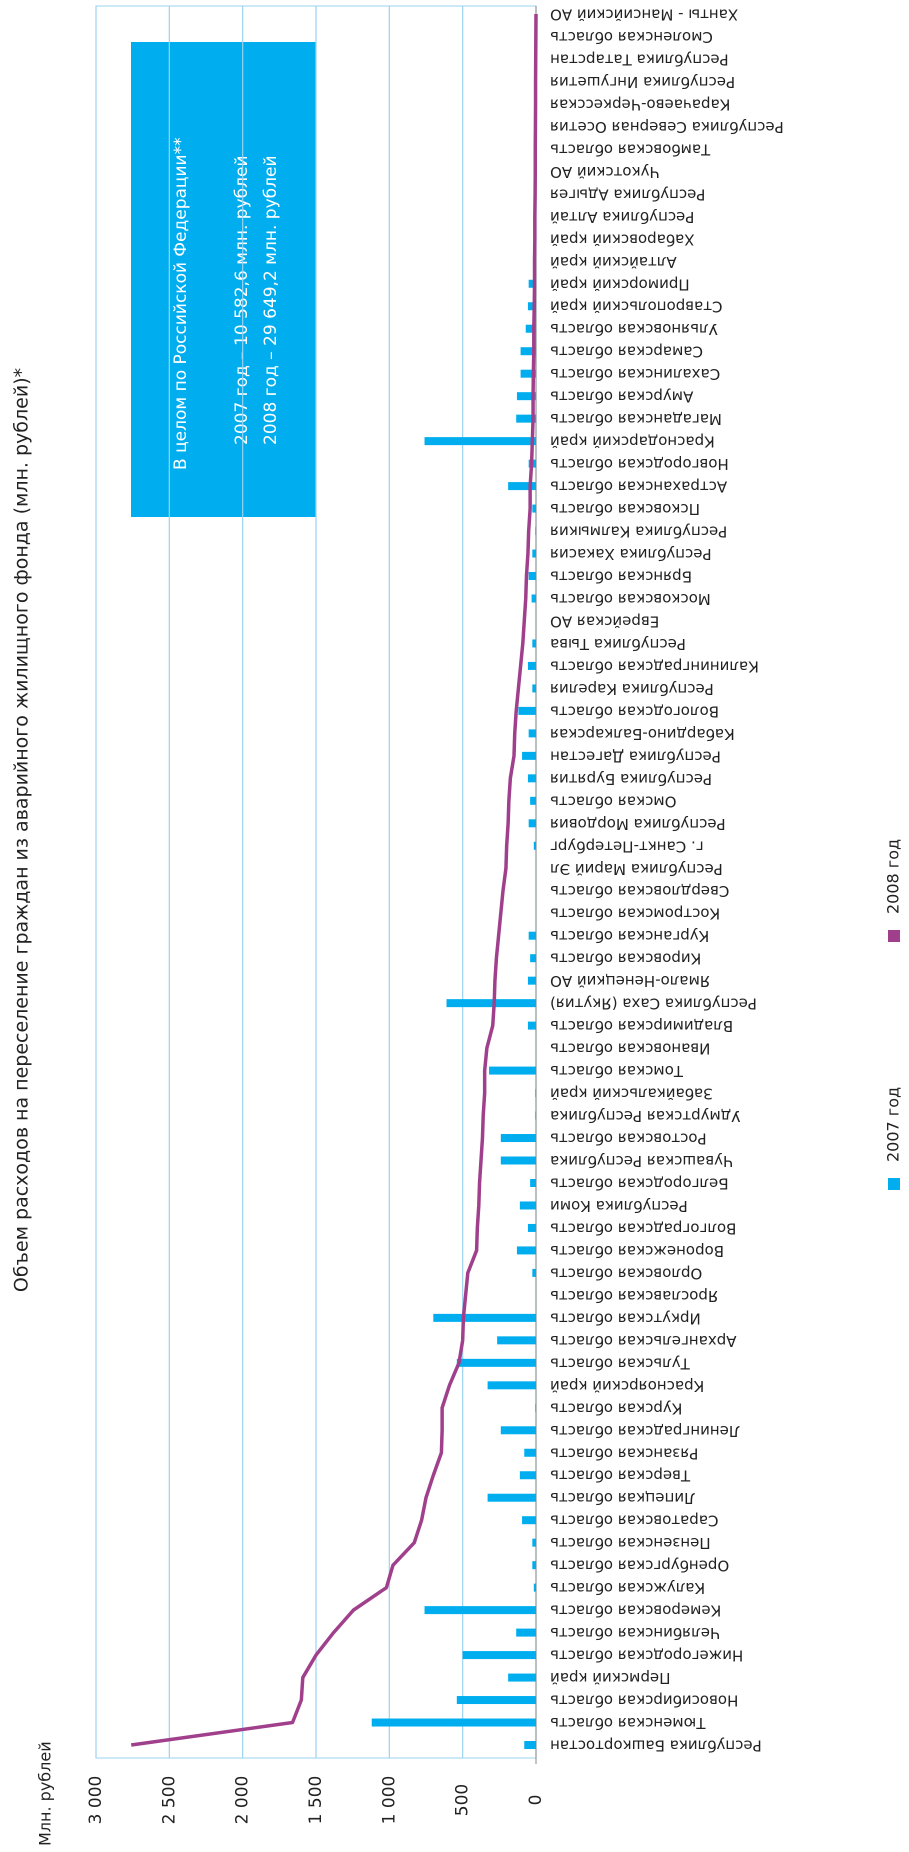 Image resolution: width=909 pixels, height=1852 pixels. What do you see at coordinates (893, 1124) in the screenshot?
I see `legend-label: 2007 год` at bounding box center [893, 1124].